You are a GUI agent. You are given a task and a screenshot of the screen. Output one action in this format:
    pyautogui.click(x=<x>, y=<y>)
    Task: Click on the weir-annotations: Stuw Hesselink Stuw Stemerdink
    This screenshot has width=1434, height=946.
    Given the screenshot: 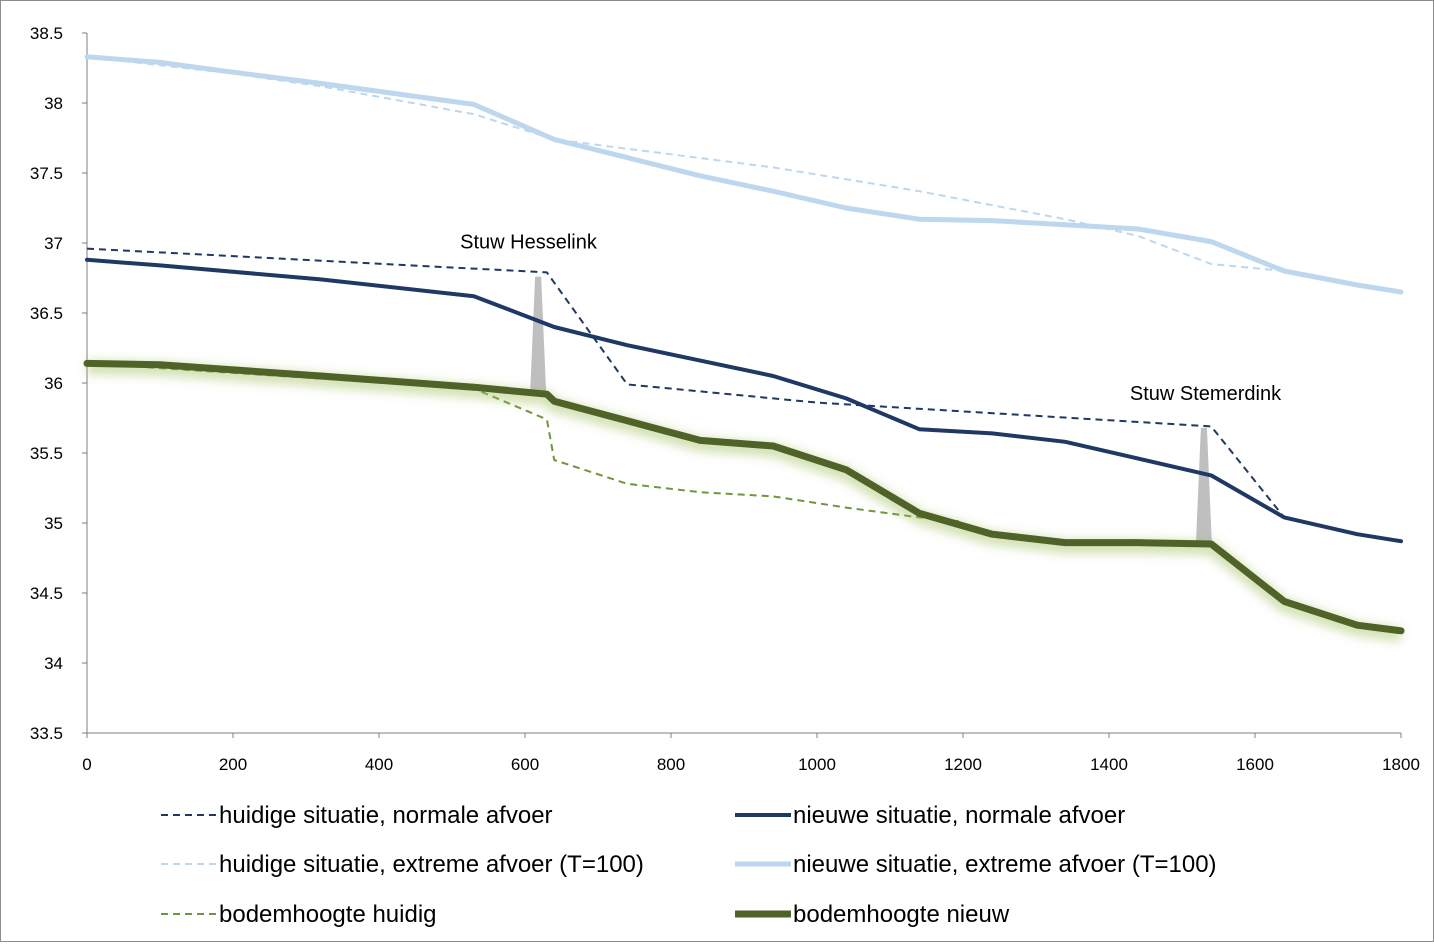 What is the action you would take?
    pyautogui.click(x=871, y=318)
    